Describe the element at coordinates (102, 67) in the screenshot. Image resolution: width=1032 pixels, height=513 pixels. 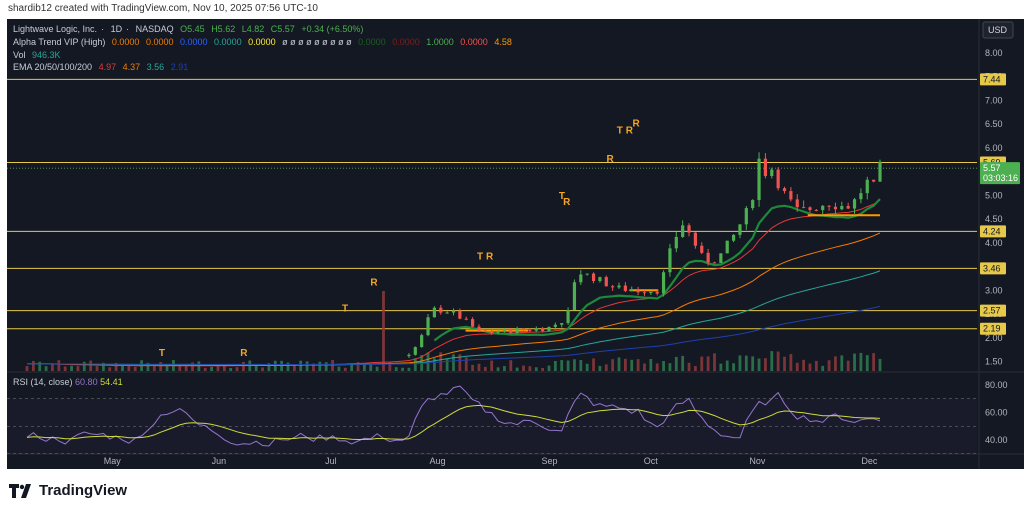
I see `legend-ema: EMA 20/50/100/200 4.97 4.37 3.56 2.91` at that location.